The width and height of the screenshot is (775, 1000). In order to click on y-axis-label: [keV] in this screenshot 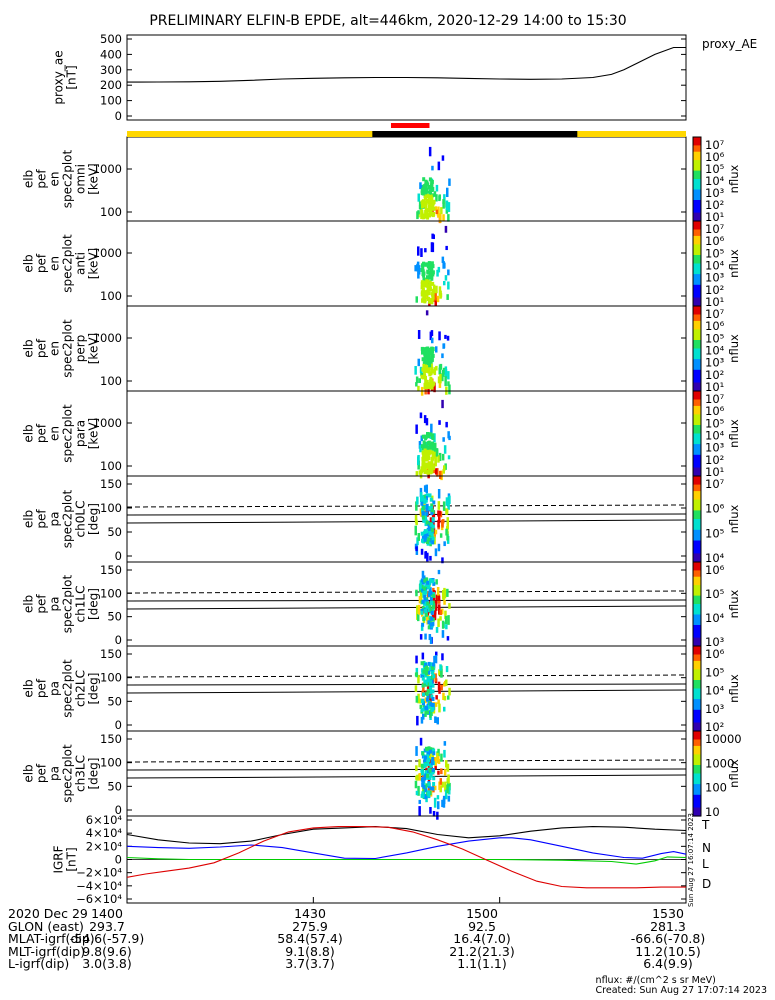, I will do `click(94, 433)`.